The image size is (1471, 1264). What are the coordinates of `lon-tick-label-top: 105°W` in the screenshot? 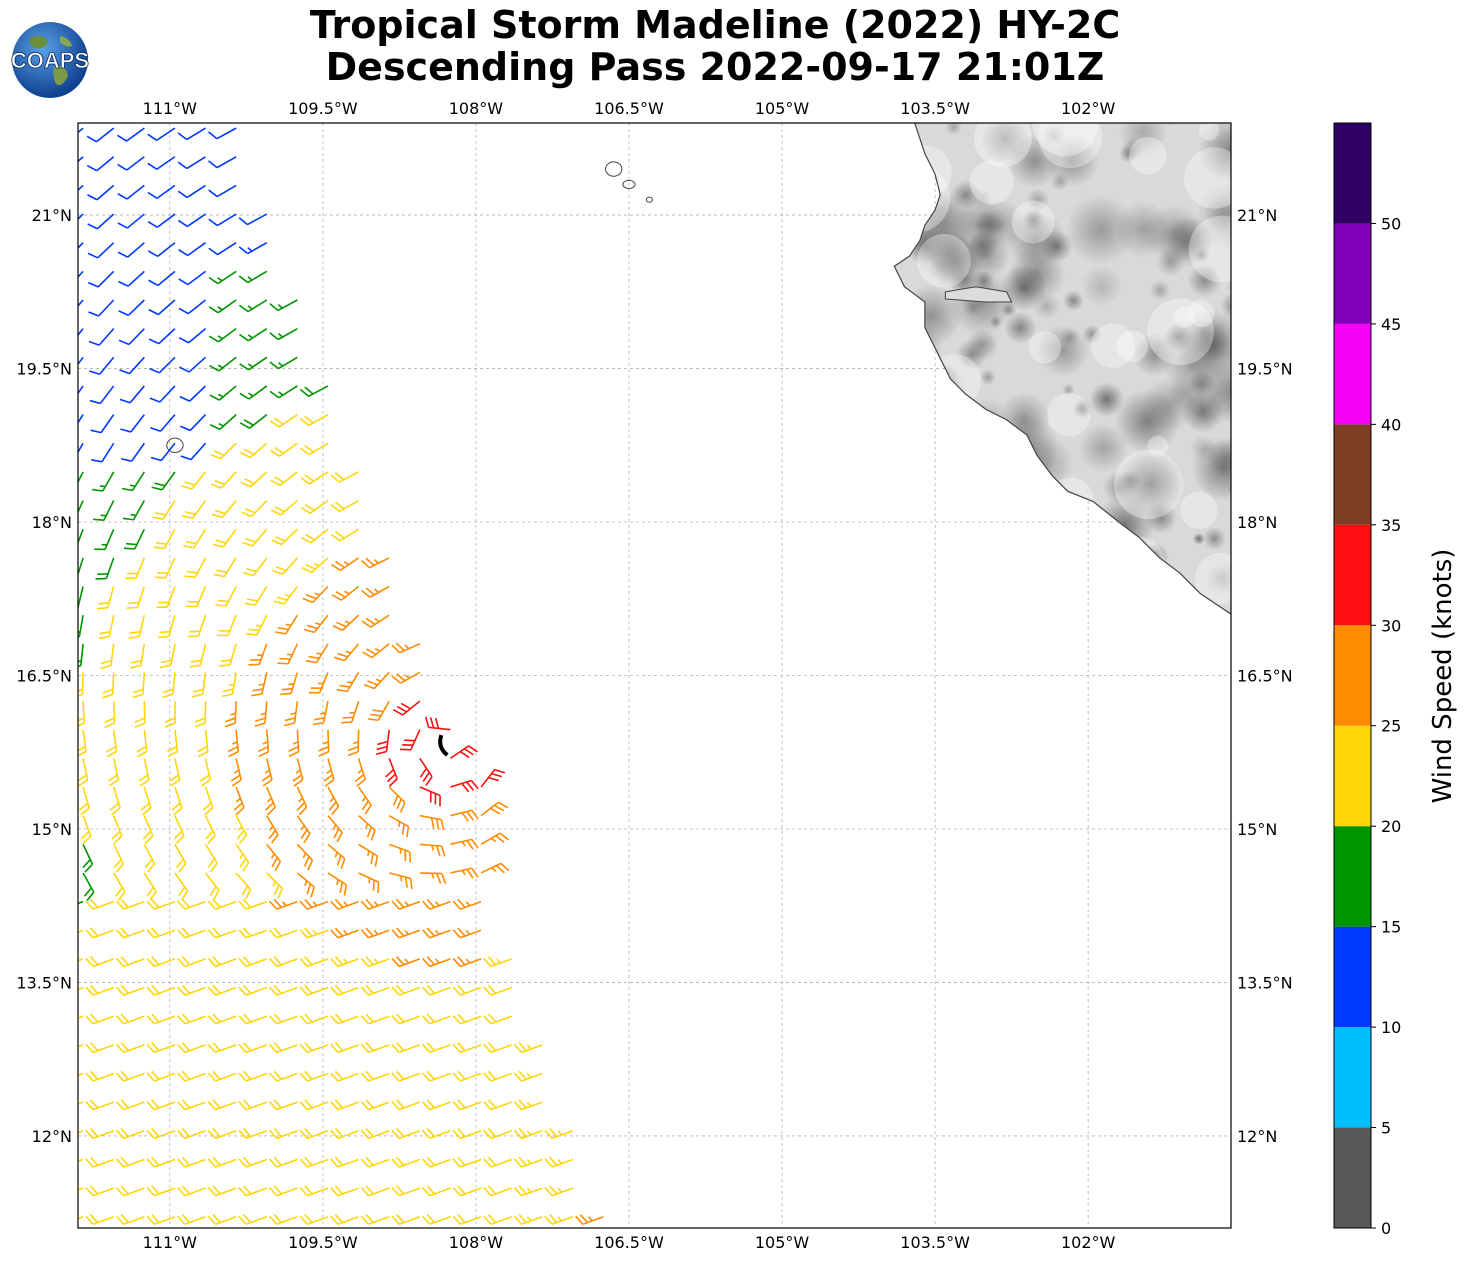 It's located at (782, 108).